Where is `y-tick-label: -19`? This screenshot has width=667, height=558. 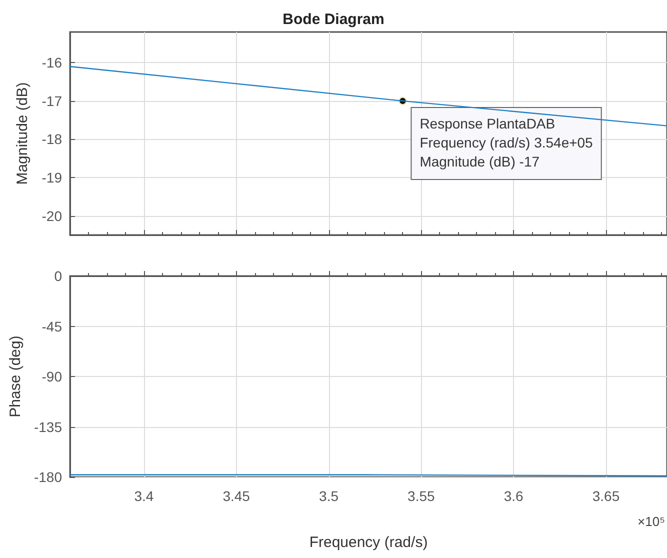
y-tick-label: -19 is located at coordinates (52, 178).